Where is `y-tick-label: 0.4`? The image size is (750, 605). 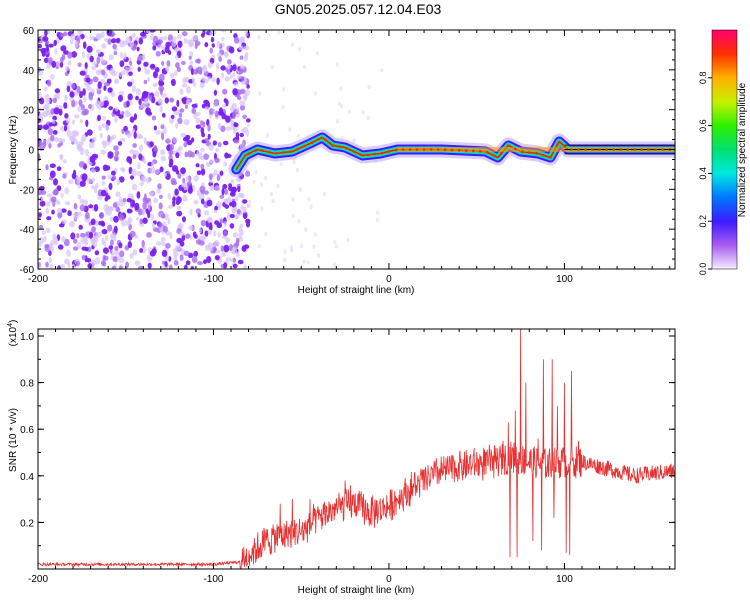 y-tick-label: 0.4 is located at coordinates (27, 477).